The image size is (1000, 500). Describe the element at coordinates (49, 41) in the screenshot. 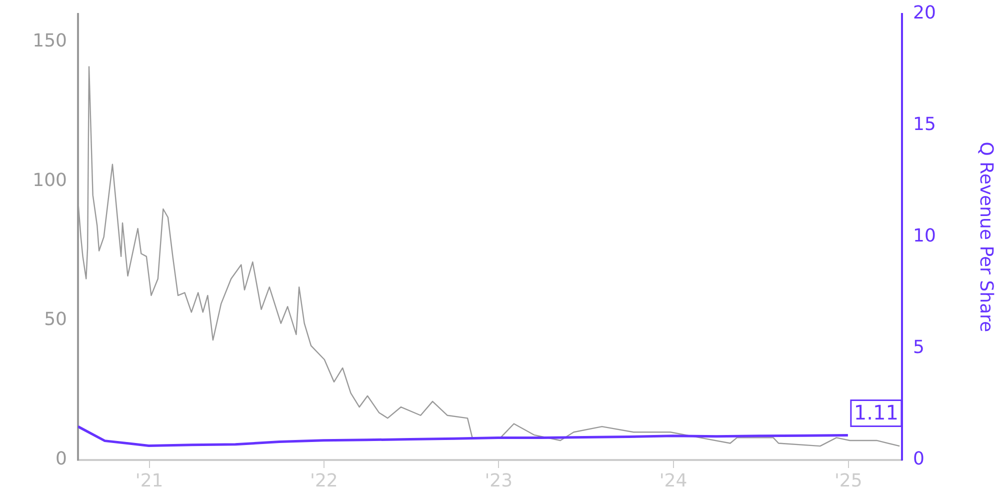

I see `y-tick-label: 150` at that location.